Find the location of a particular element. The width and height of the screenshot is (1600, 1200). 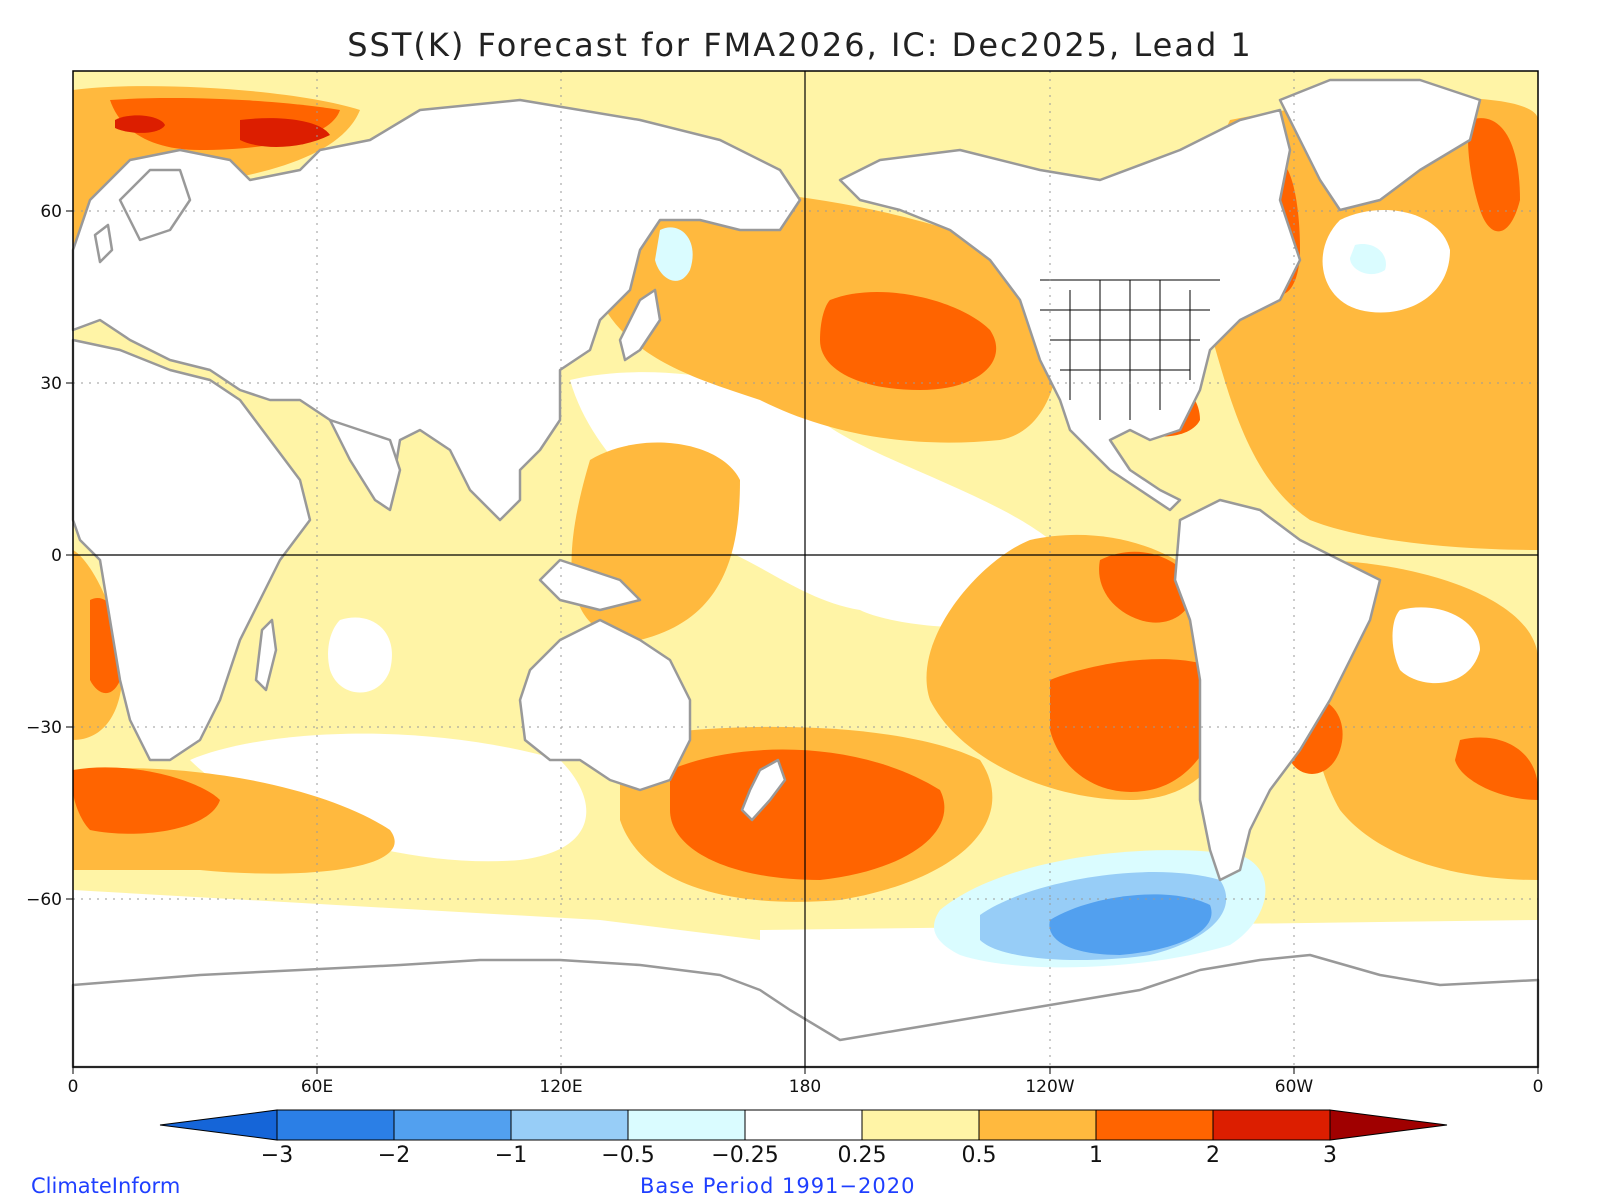

lon-ticks: 0 60E 120E 180 120W 60W 0 is located at coordinates (806, 1082).